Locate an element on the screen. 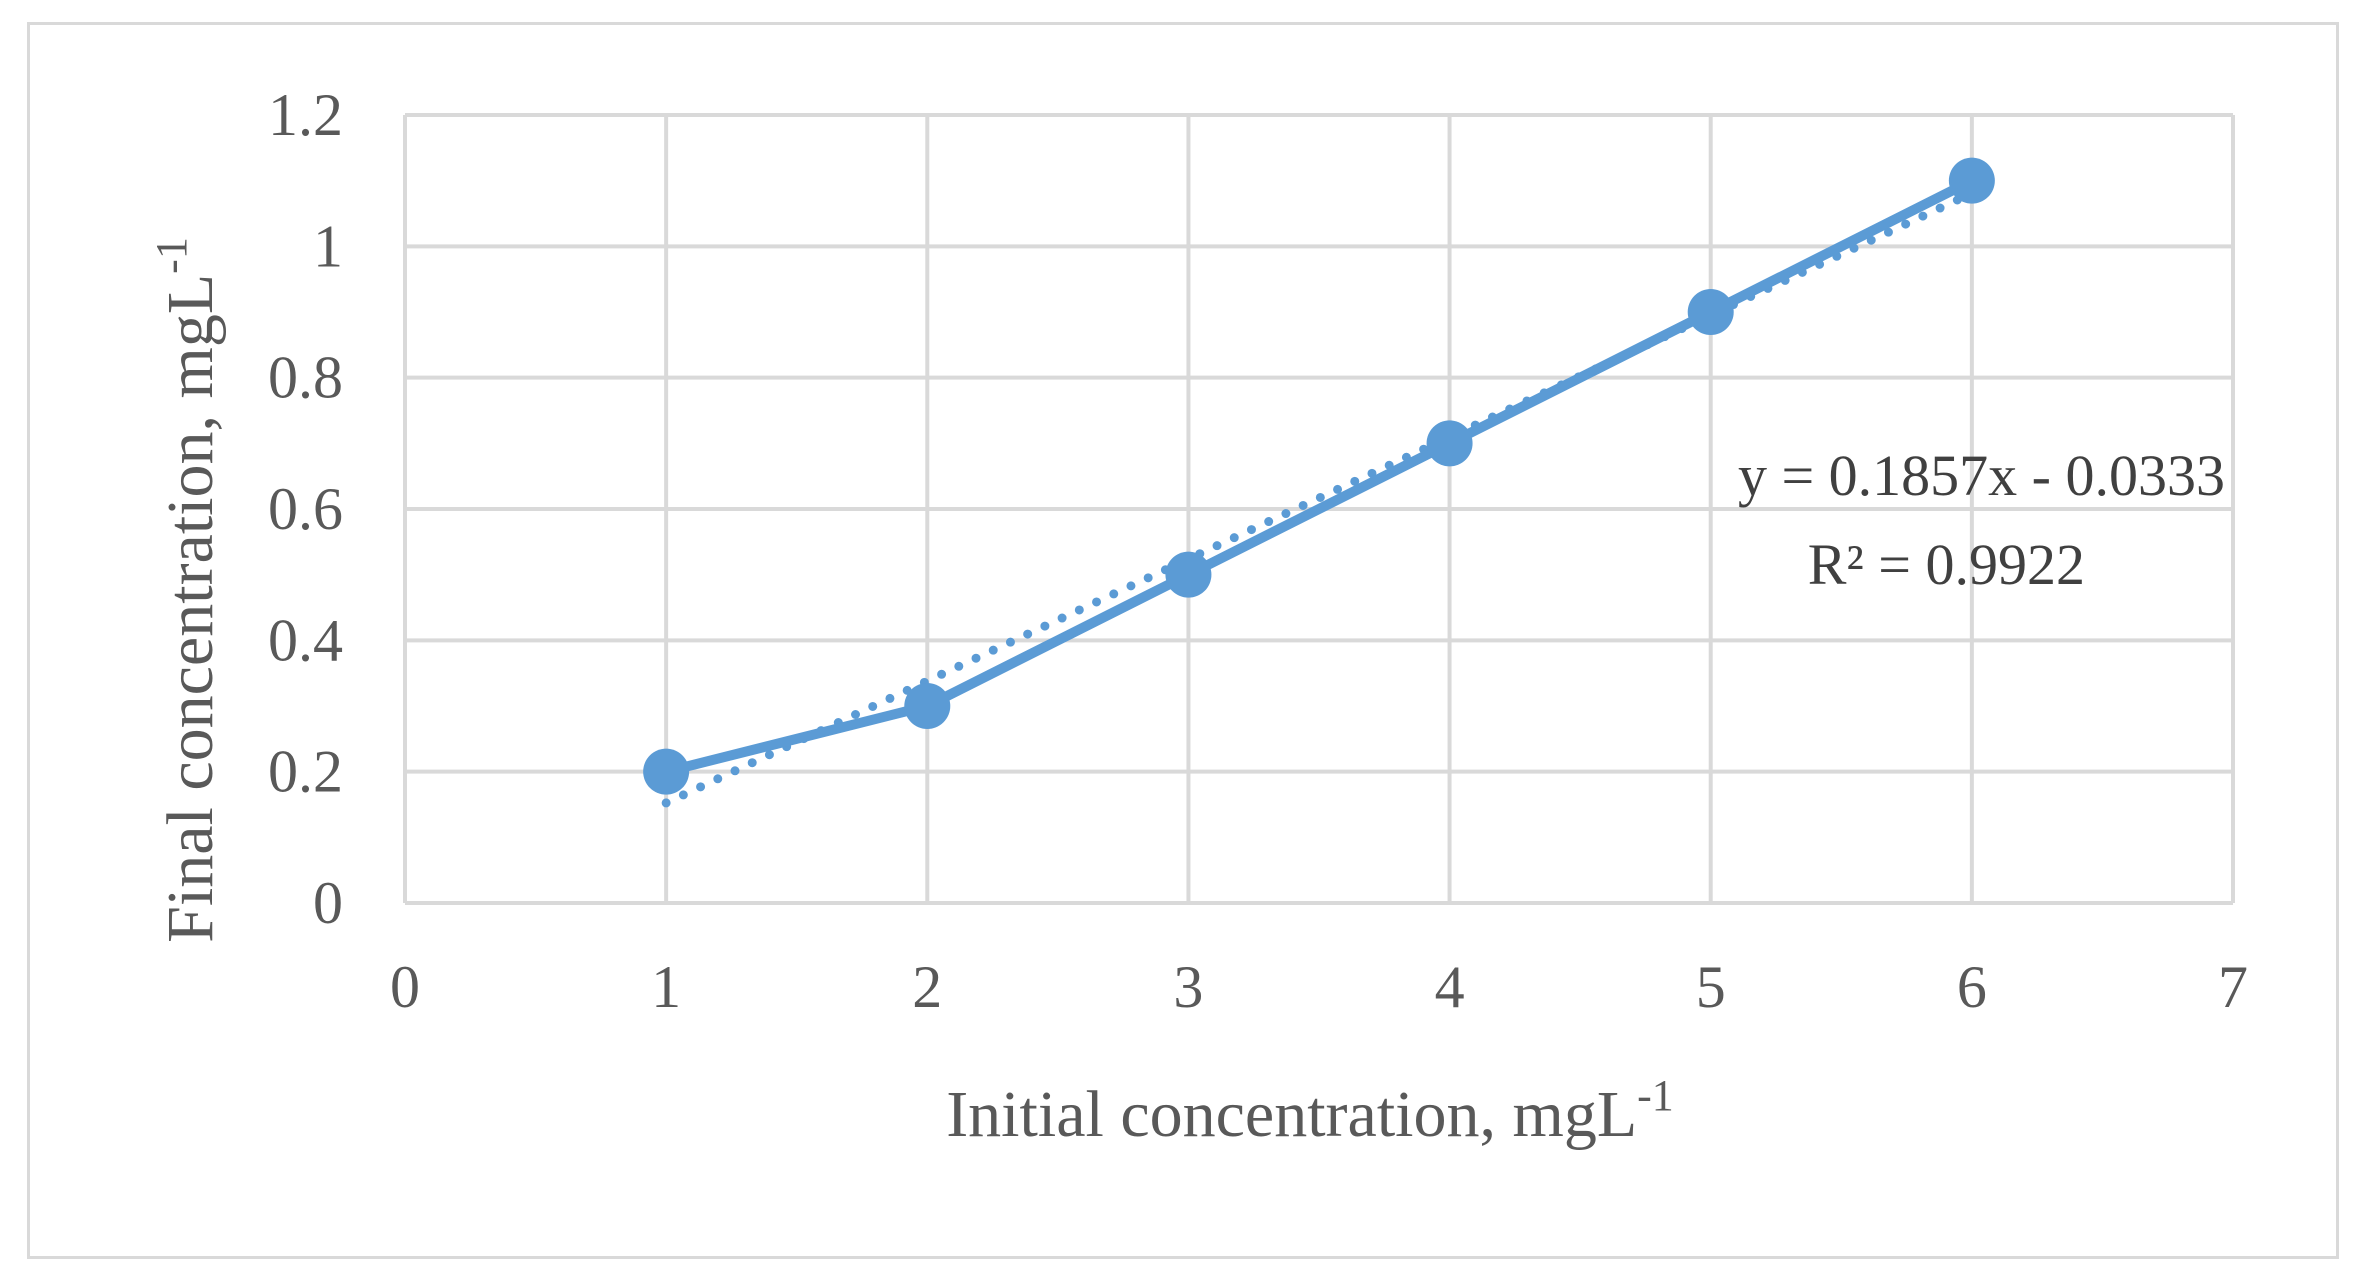 This screenshot has width=2374, height=1285. x-tick-label: 3 is located at coordinates (1188, 987).